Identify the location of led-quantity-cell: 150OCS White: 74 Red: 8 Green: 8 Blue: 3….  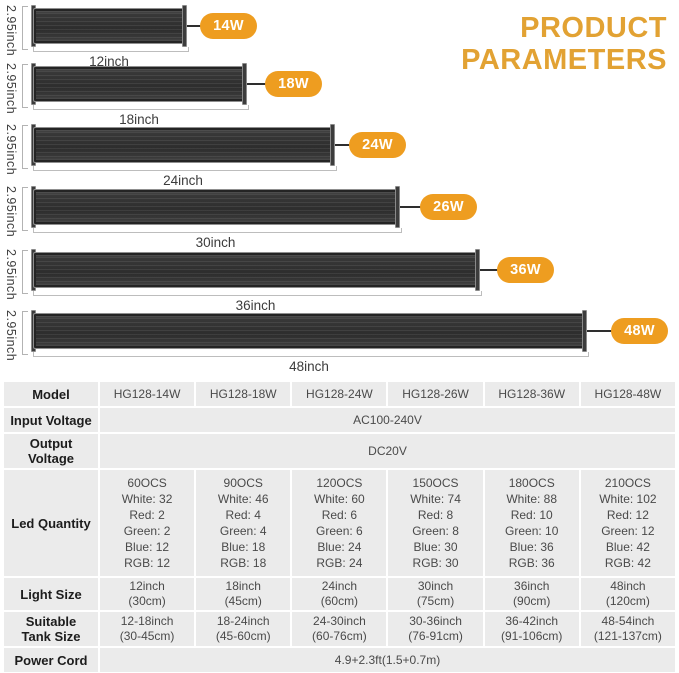
(435, 523).